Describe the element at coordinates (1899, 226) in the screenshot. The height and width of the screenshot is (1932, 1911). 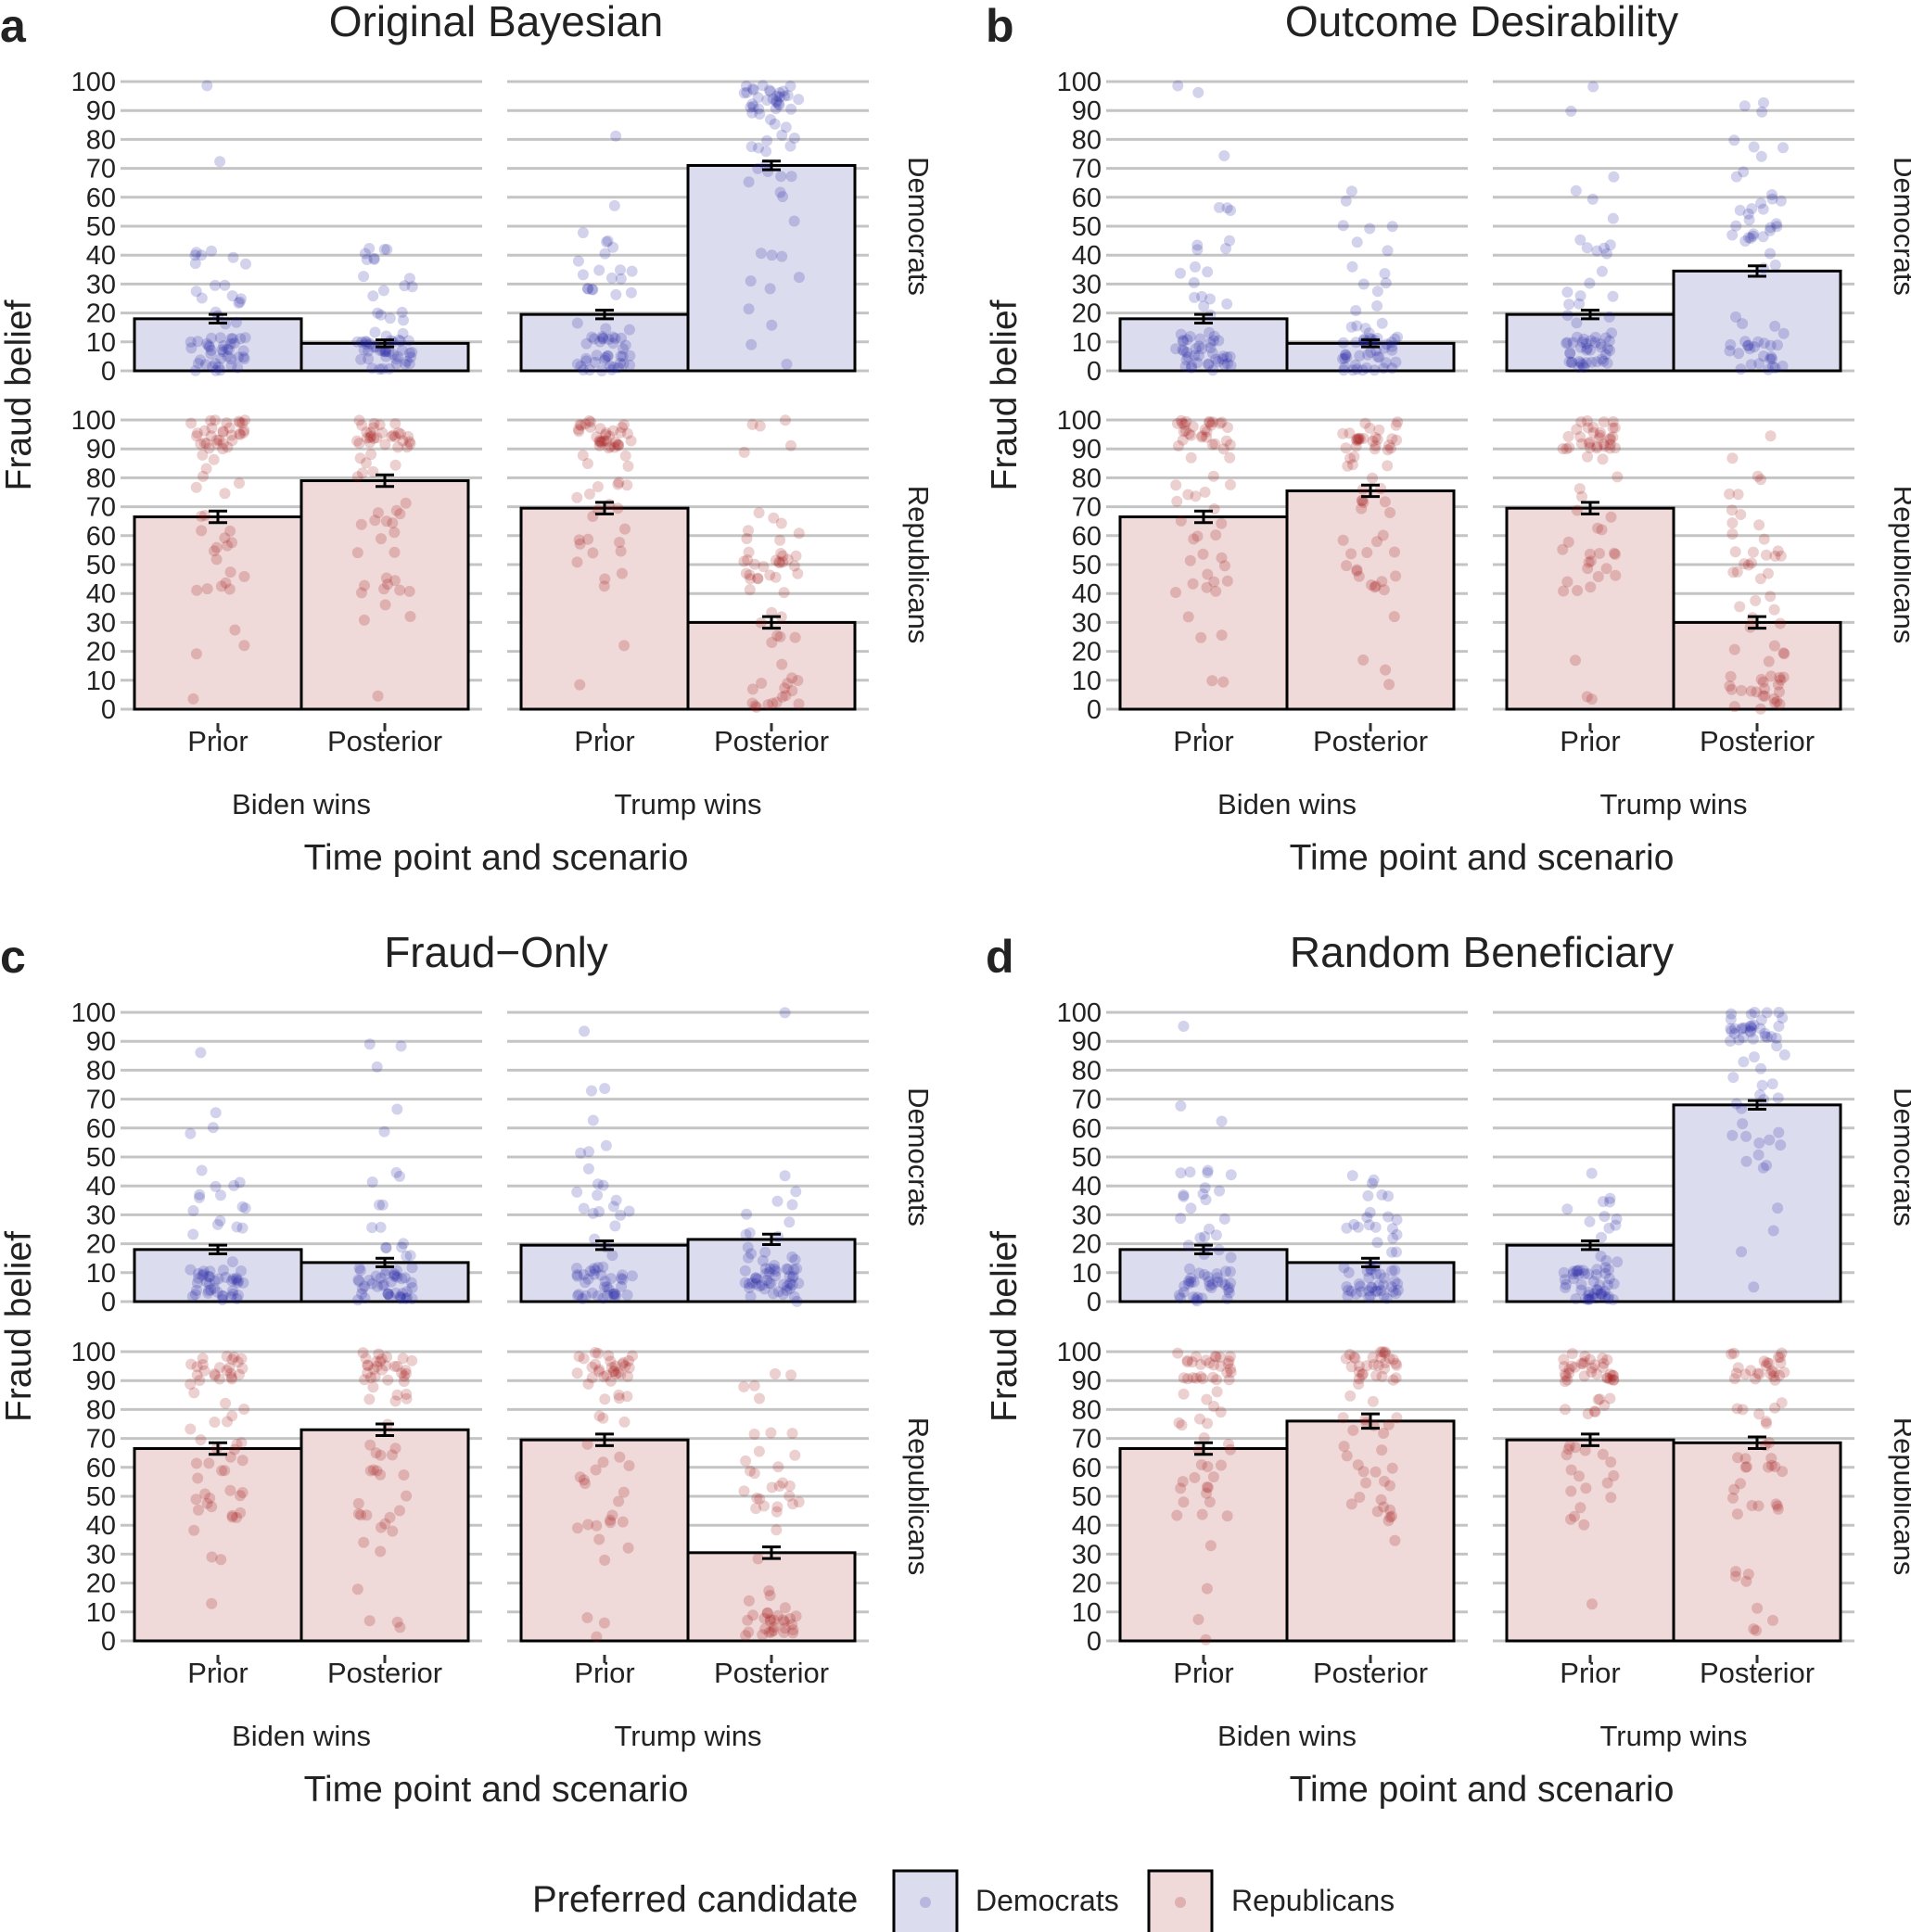
I see `facet-label-democrats: Democrats` at that location.